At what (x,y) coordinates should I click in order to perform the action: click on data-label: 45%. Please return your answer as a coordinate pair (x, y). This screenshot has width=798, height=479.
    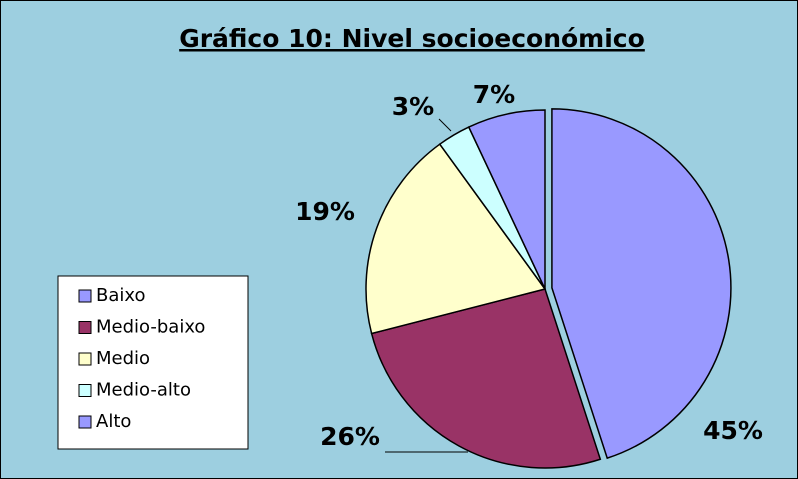
    Looking at the image, I should click on (733, 430).